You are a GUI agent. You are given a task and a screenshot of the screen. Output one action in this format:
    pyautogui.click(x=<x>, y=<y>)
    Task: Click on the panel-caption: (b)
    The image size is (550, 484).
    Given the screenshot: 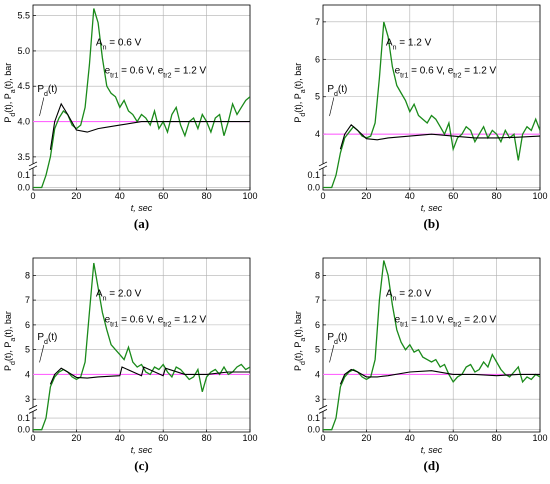 What is the action you would take?
    pyautogui.click(x=432, y=223)
    